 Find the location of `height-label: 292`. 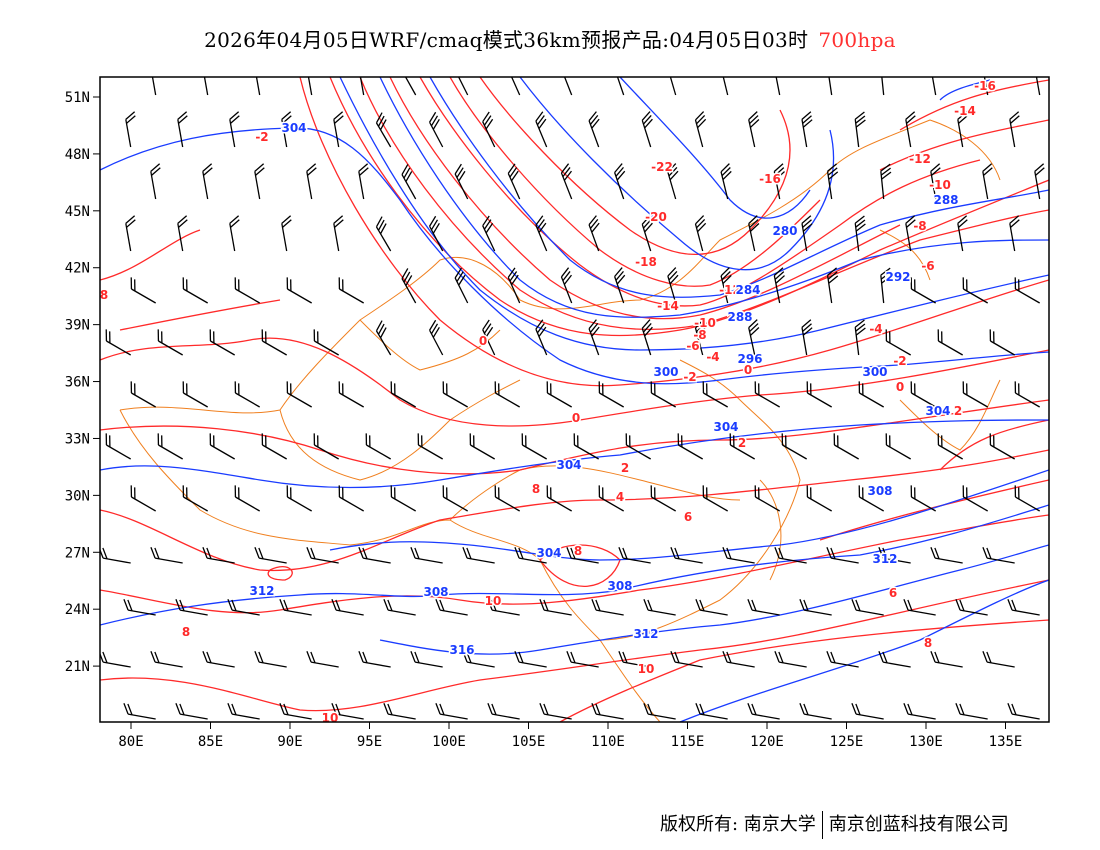

height-label: 292 is located at coordinates (897, 277).